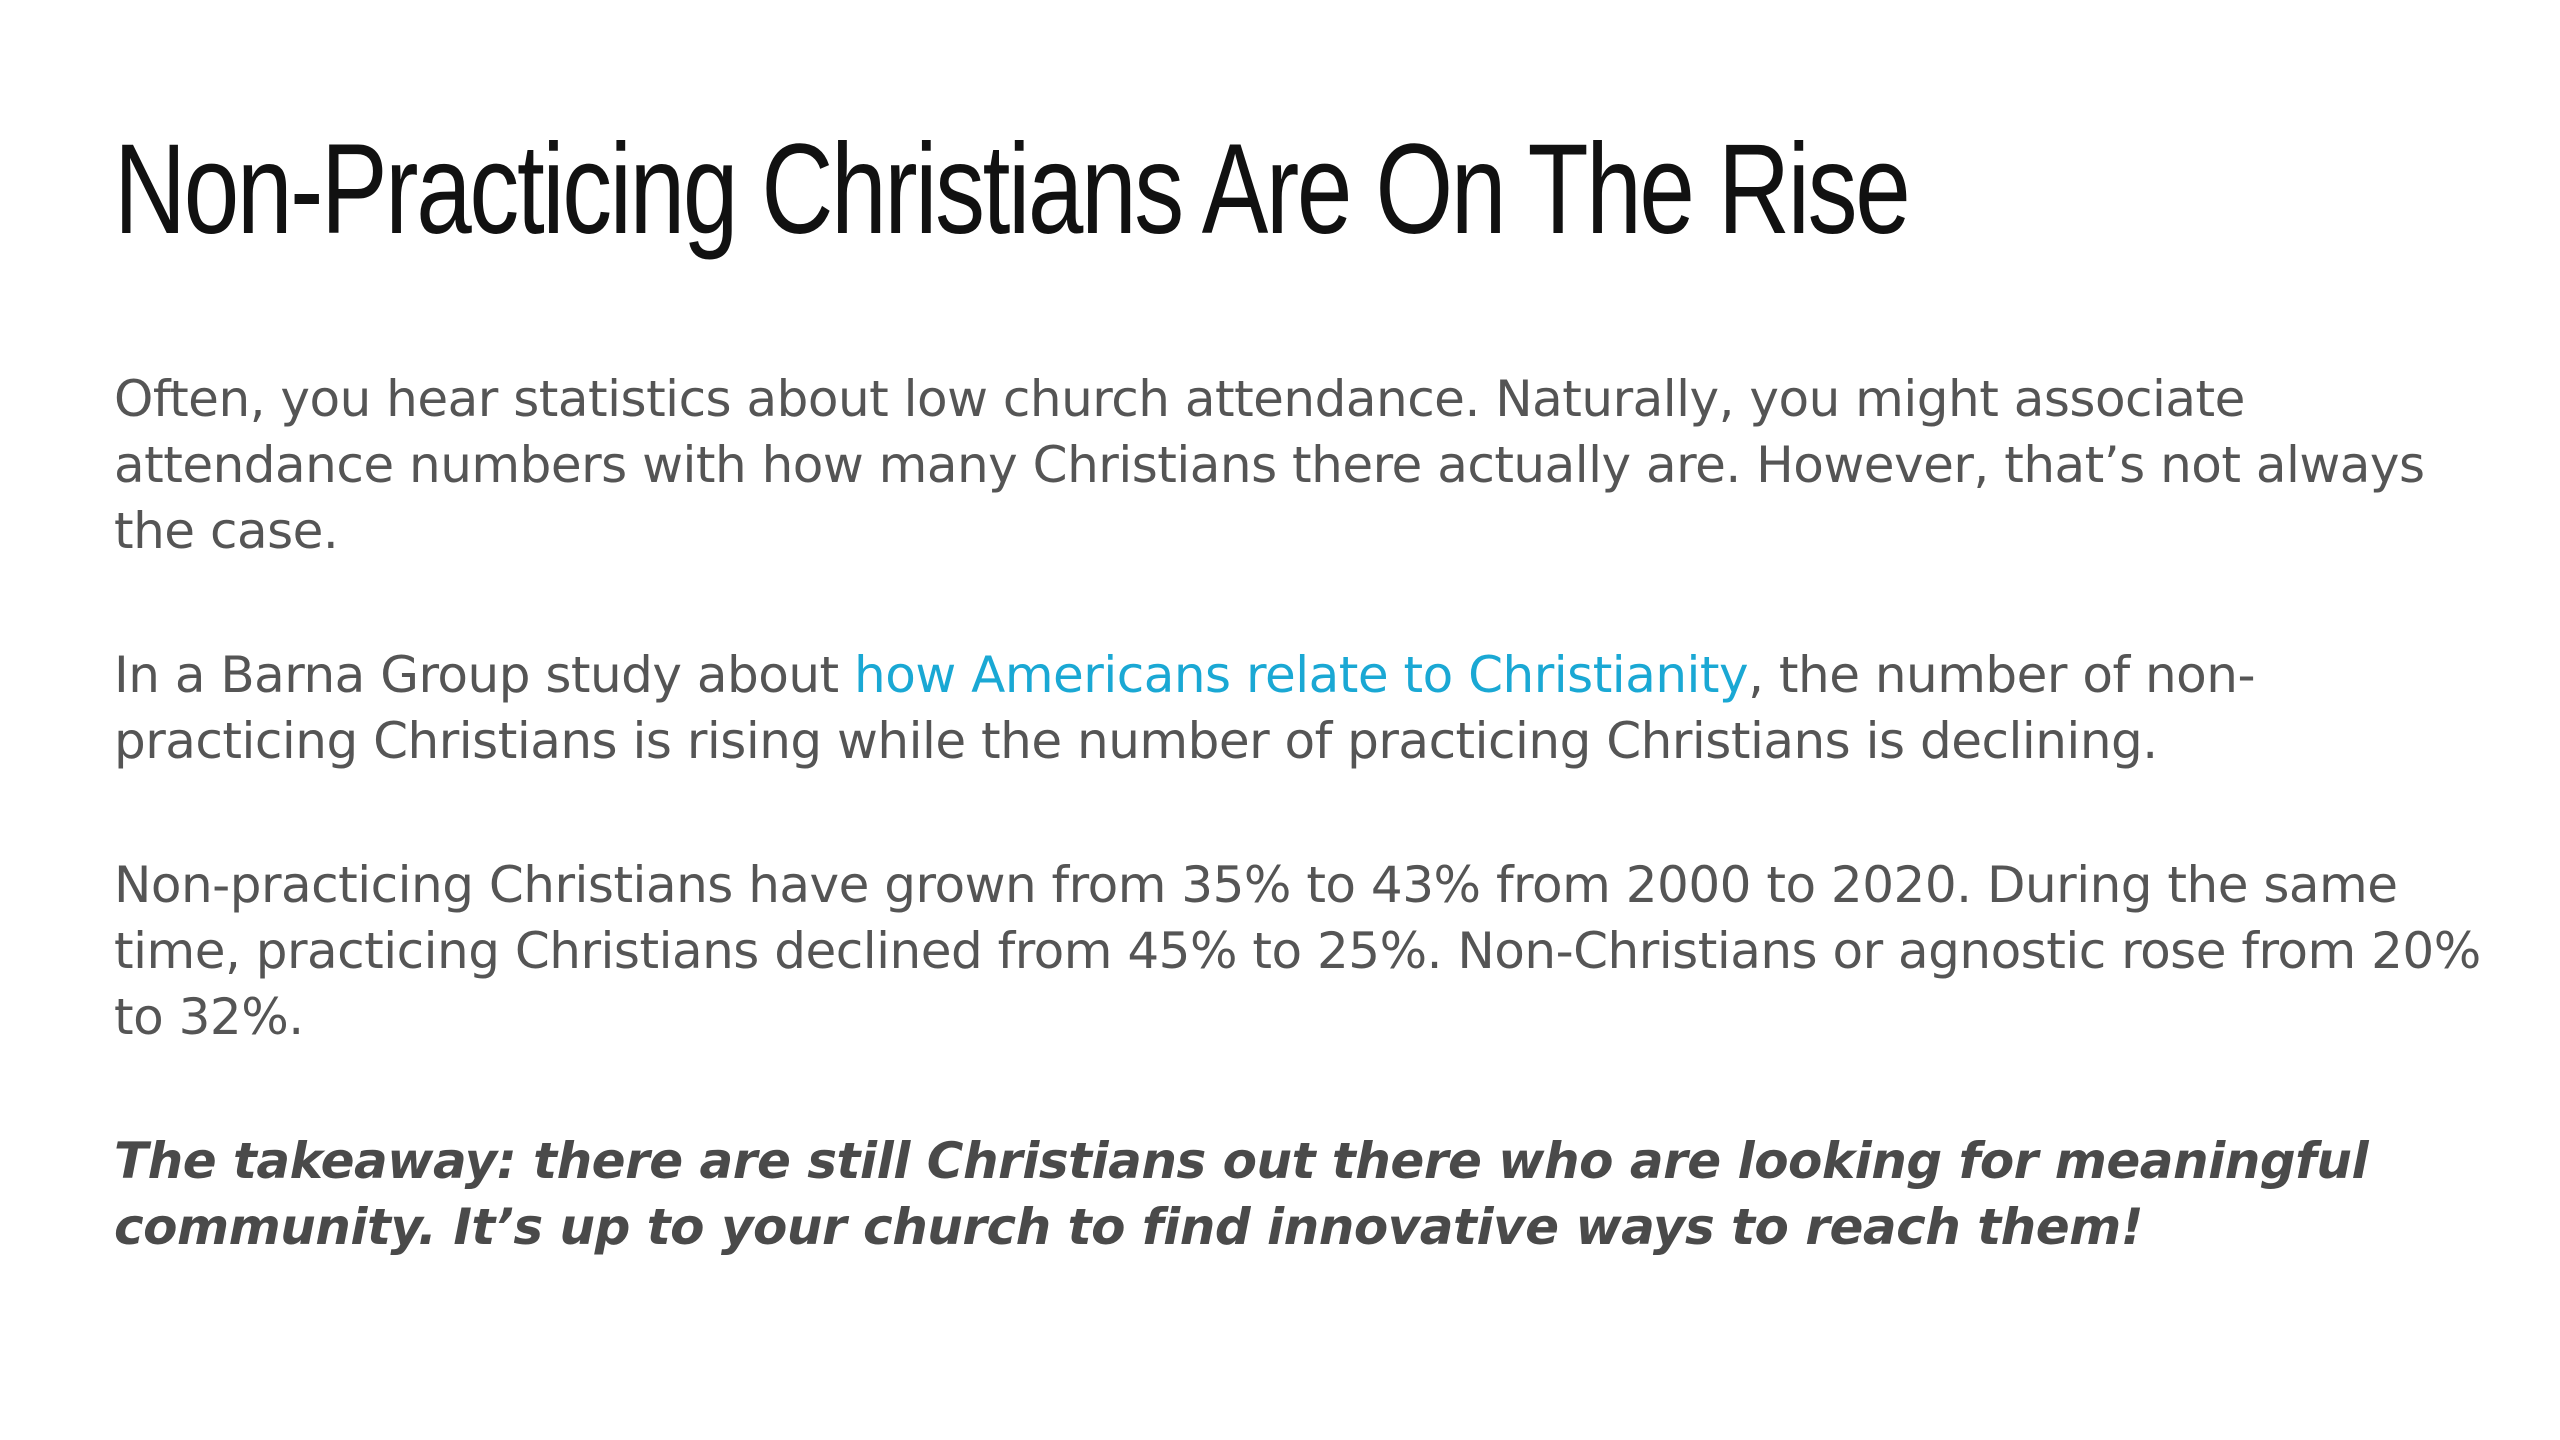 Image resolution: width=2560 pixels, height=1440 pixels. What do you see at coordinates (1301, 674) in the screenshot?
I see `study-link: how Americans relate to Christianity` at bounding box center [1301, 674].